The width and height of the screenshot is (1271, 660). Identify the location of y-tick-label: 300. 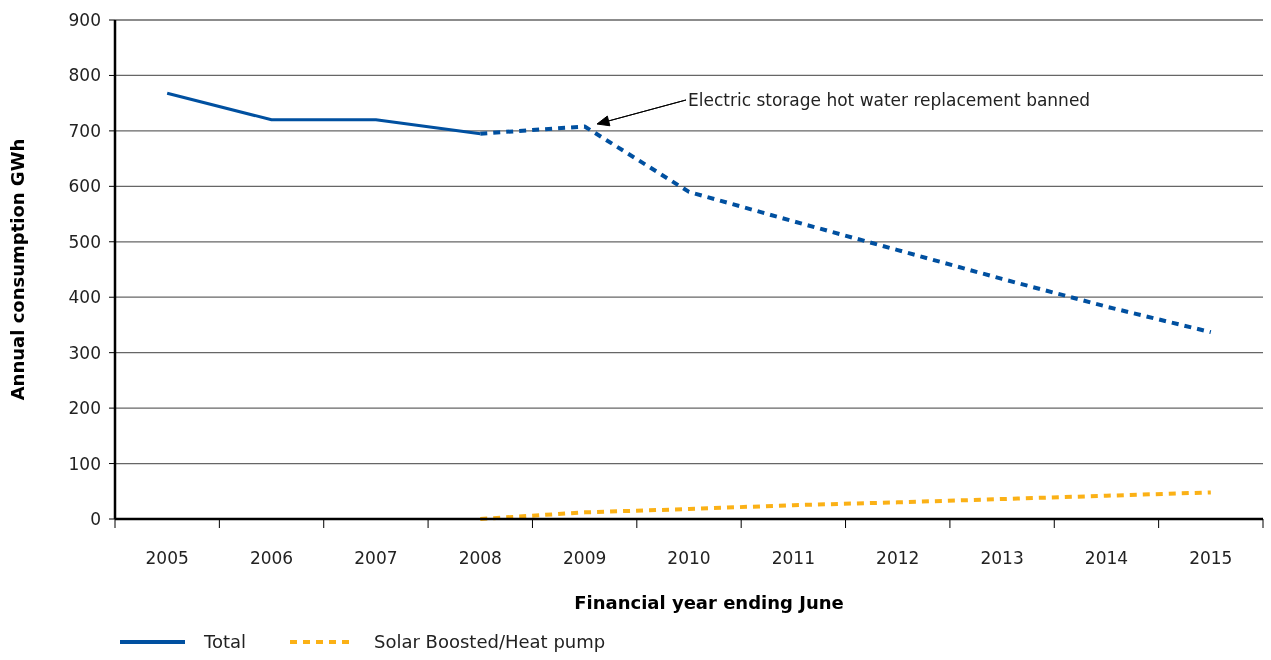
(84, 352).